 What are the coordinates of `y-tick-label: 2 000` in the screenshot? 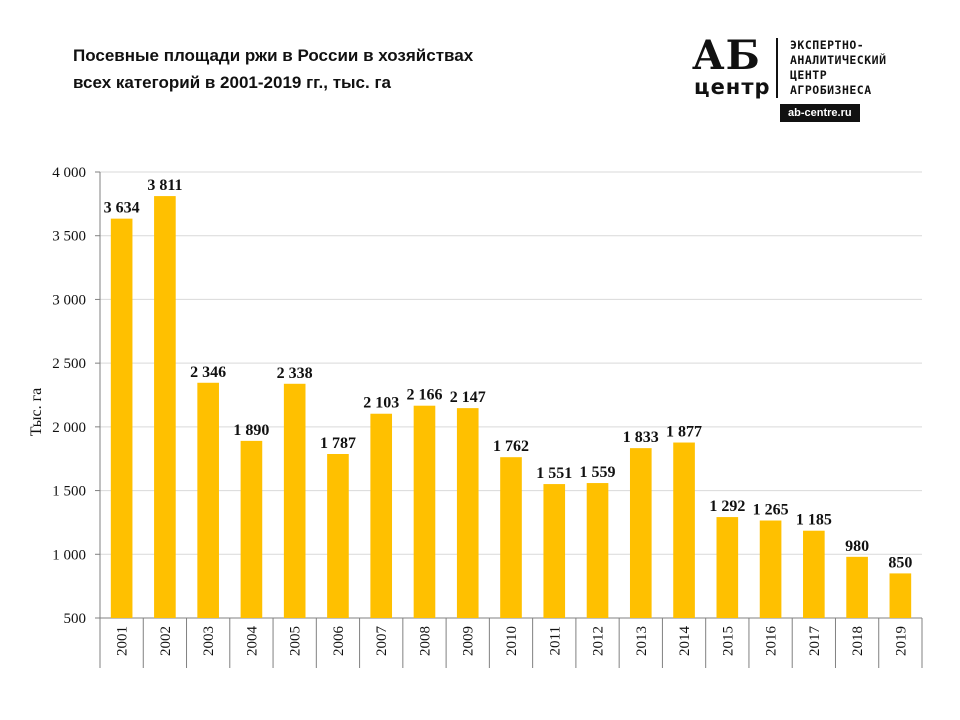 It's located at (69, 428).